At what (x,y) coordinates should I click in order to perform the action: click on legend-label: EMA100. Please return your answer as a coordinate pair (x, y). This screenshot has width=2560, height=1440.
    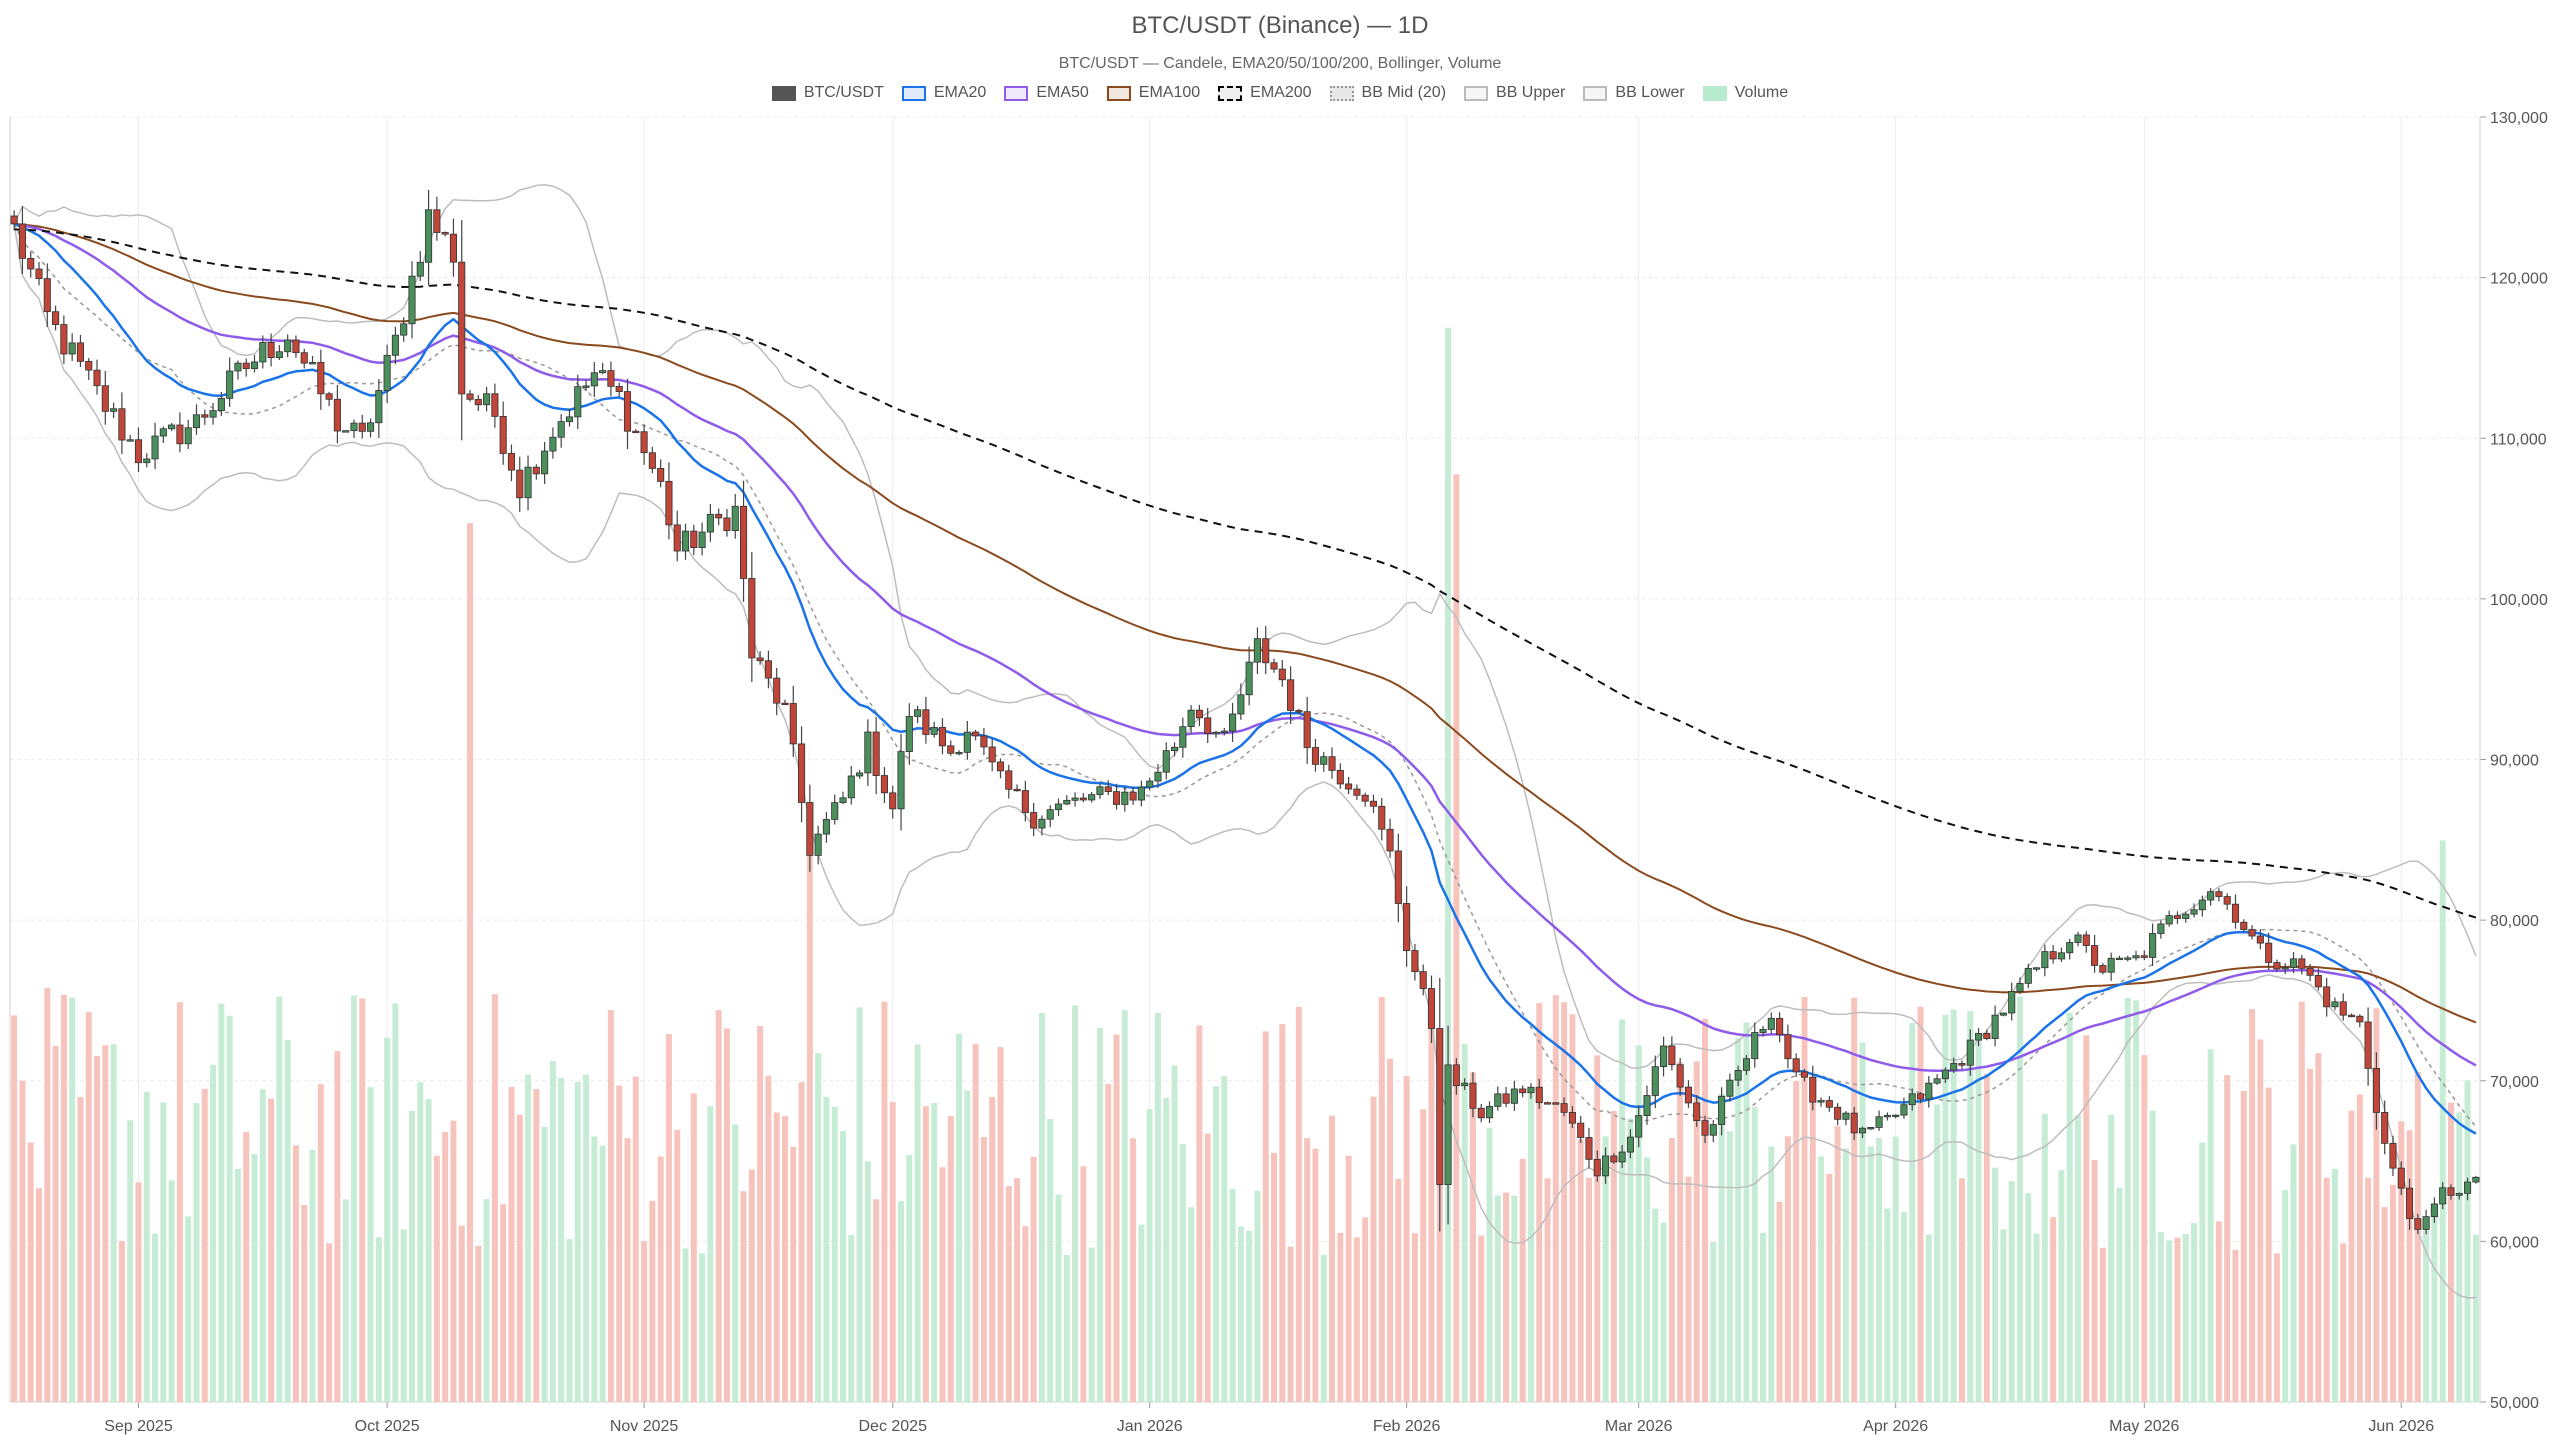
    Looking at the image, I should click on (1169, 92).